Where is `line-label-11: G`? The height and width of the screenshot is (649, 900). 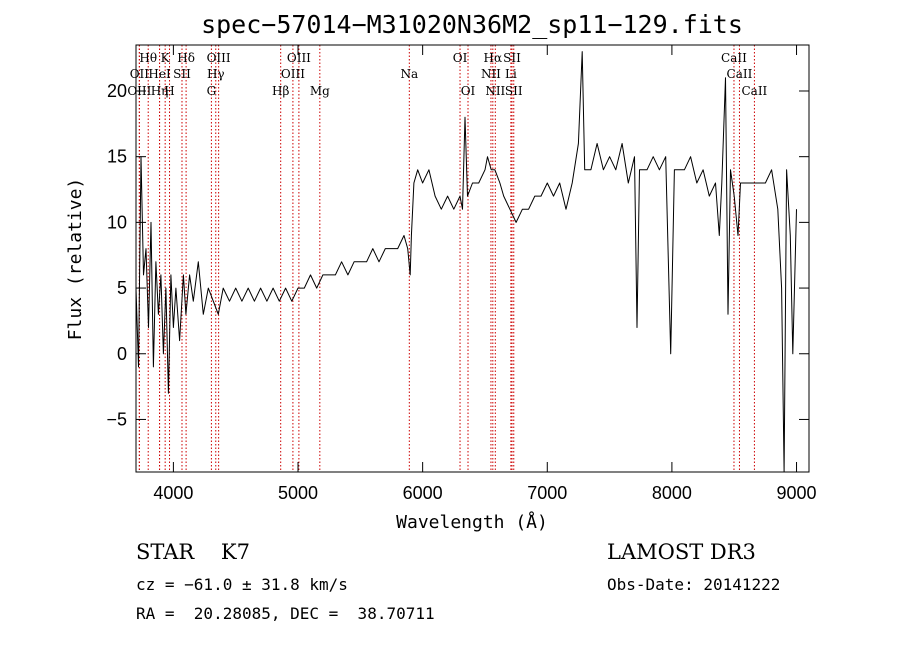 line-label-11: G is located at coordinates (212, 91).